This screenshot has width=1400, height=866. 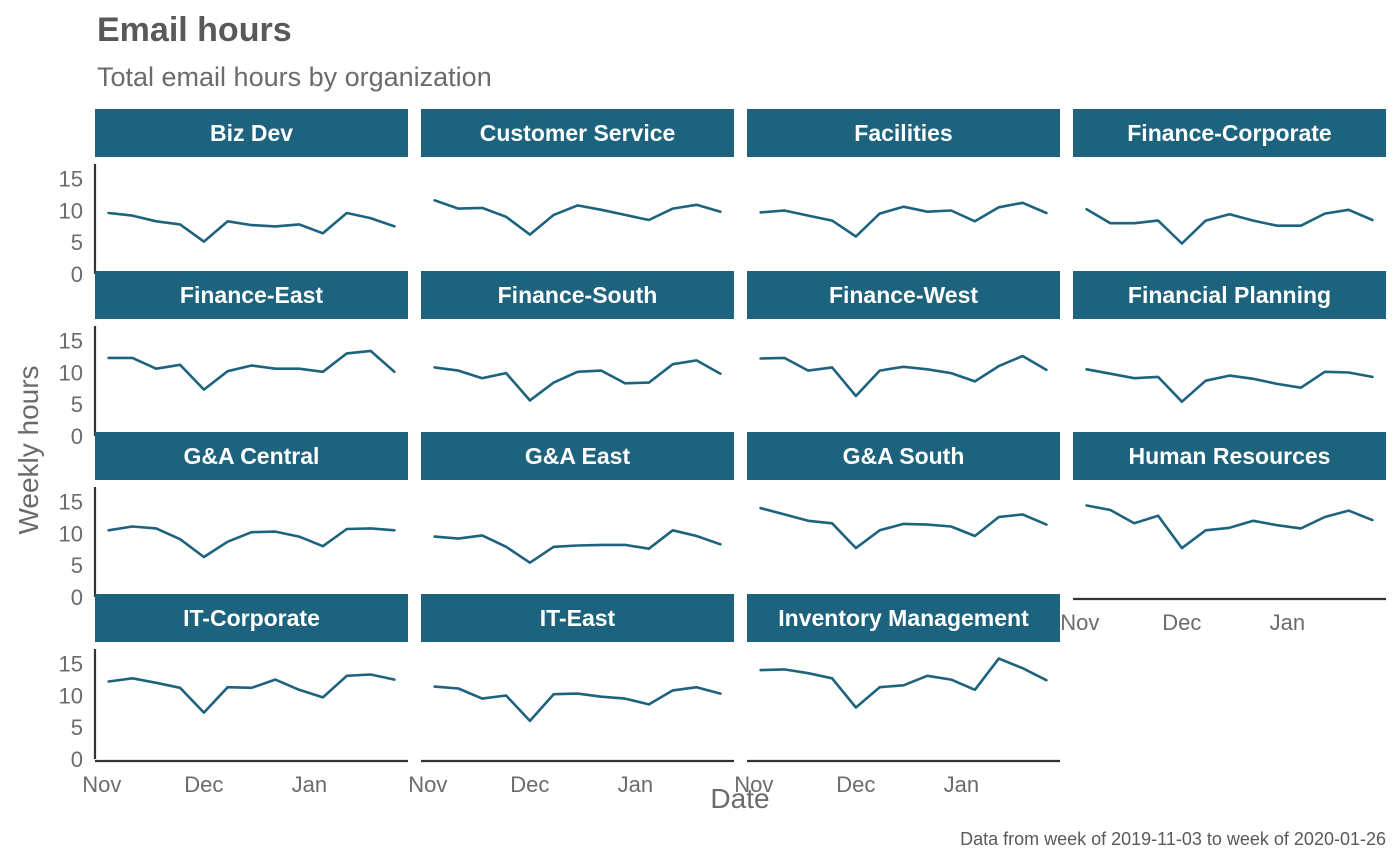 I want to click on facet-strip-label: Facilities, so click(x=903, y=133).